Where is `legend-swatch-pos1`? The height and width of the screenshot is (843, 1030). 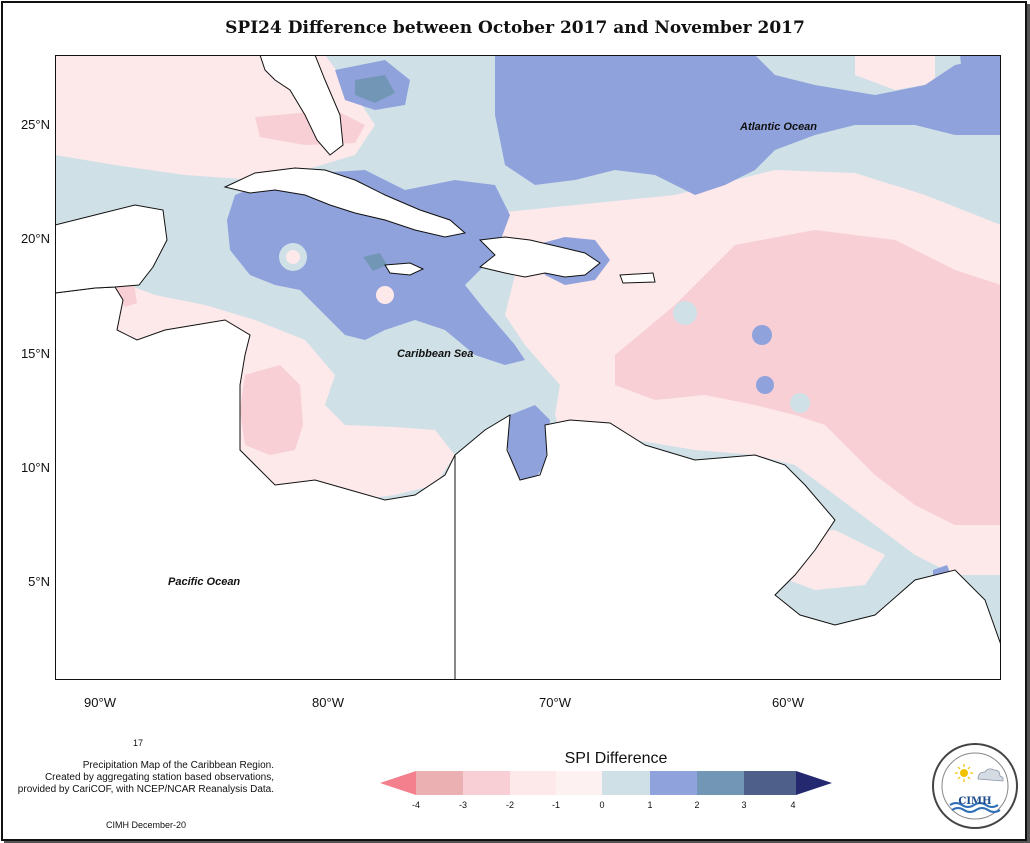
legend-swatch-pos1 is located at coordinates (673, 783).